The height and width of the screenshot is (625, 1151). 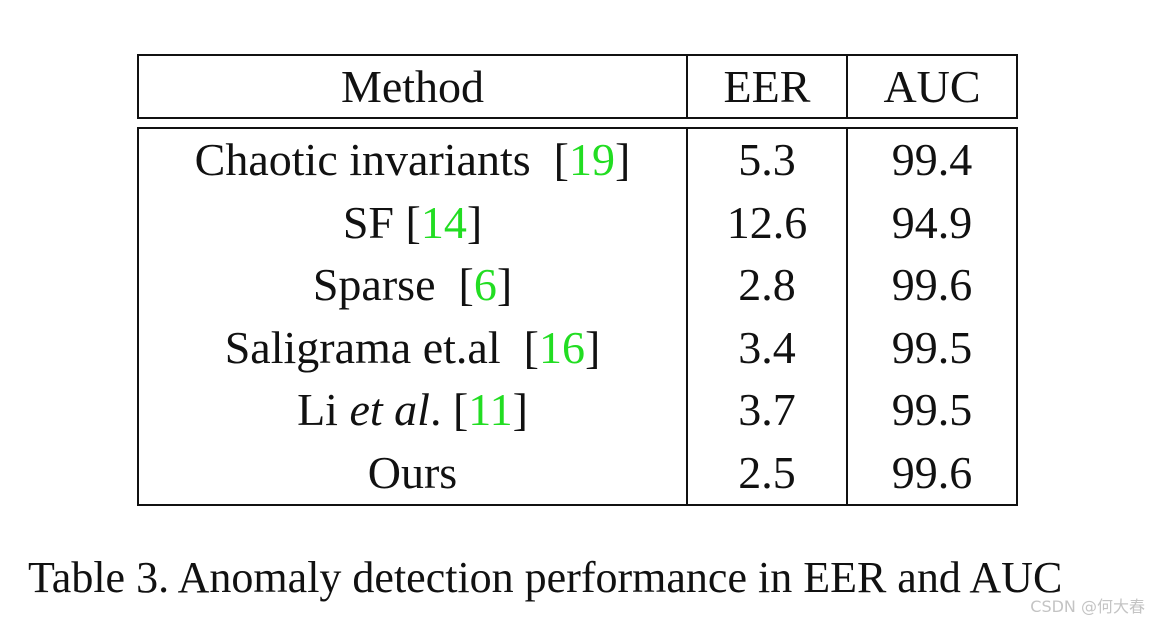 What do you see at coordinates (362, 160) in the screenshot?
I see `method-name: Chaotic invariants` at bounding box center [362, 160].